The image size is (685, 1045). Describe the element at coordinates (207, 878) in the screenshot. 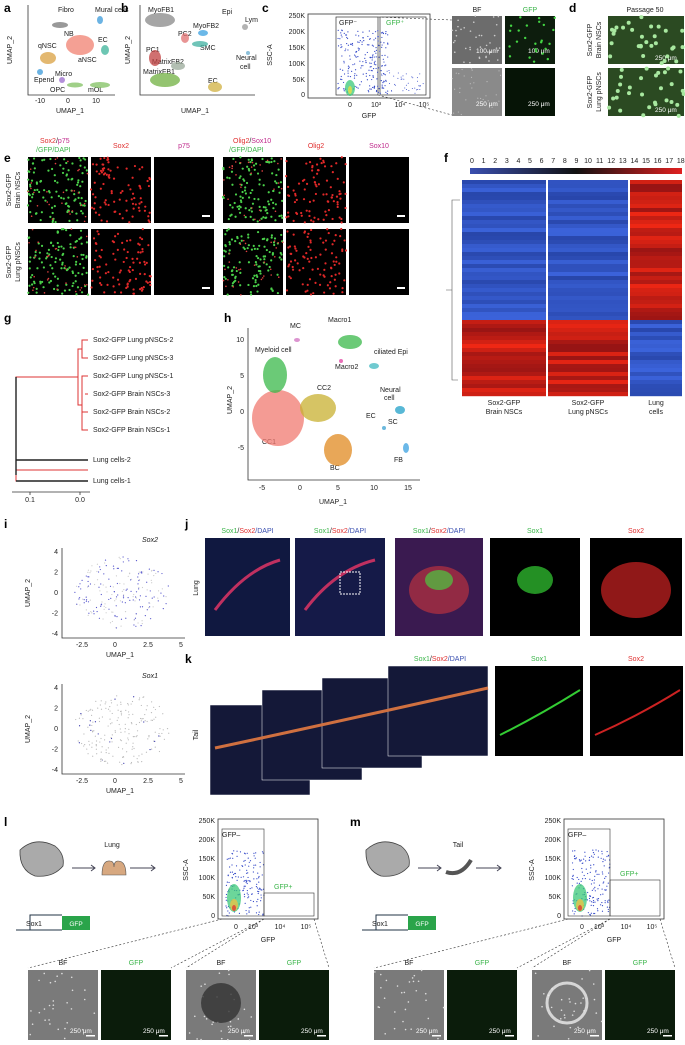

I see `tick-label: 100K` at that location.